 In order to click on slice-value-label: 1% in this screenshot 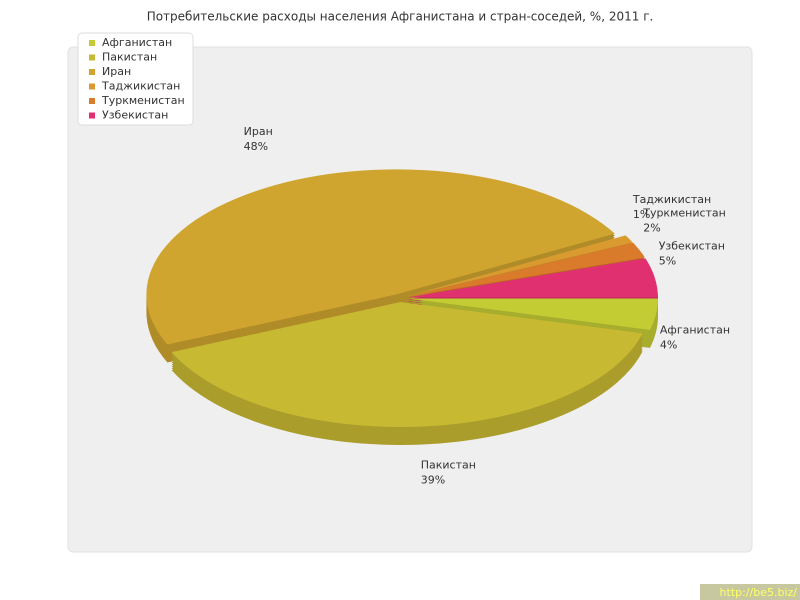, I will do `click(641, 214)`.